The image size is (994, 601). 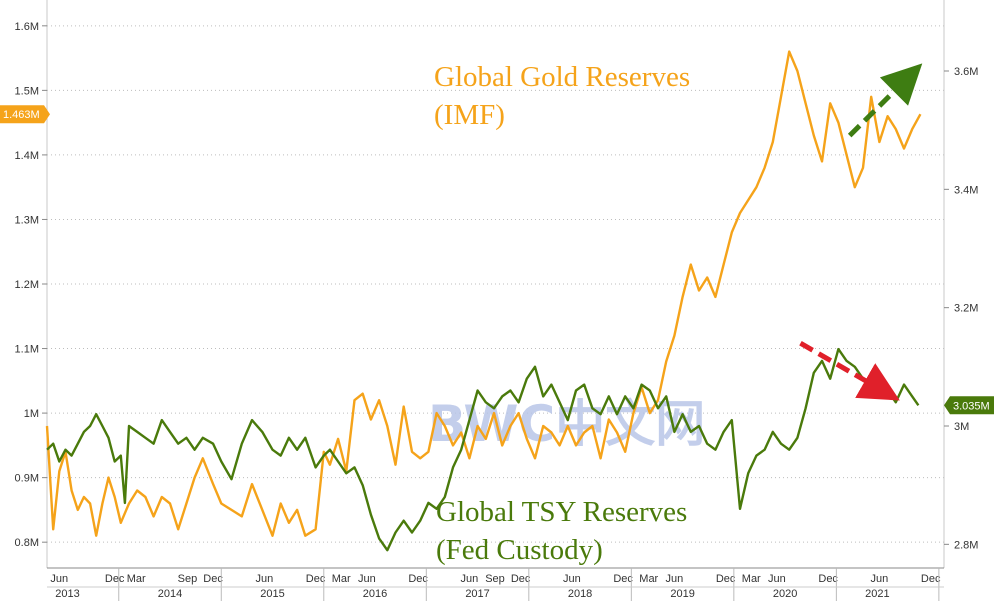 What do you see at coordinates (885, 100) in the screenshot?
I see `trend-up-arrow` at bounding box center [885, 100].